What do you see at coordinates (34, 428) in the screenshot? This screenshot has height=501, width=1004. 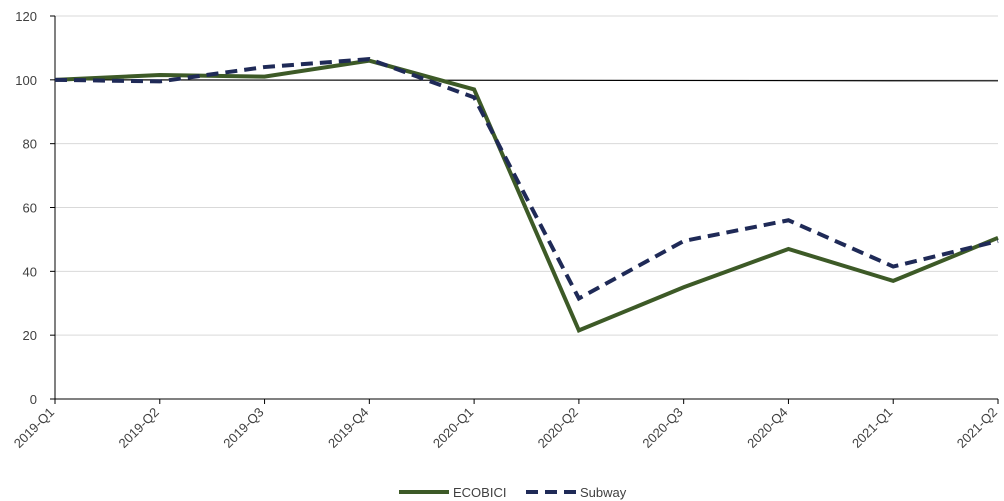 I see `x-tick-label: 2019-Q1` at bounding box center [34, 428].